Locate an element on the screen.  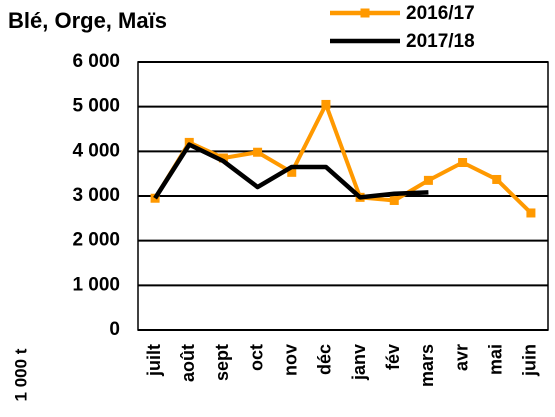
series-line is located at coordinates (291, 171).